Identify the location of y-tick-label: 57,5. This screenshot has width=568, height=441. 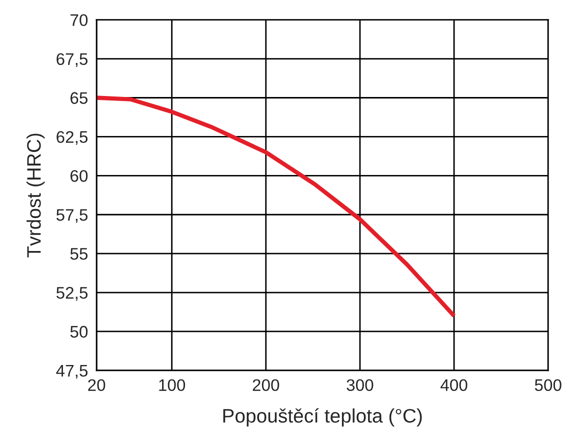
(72, 216).